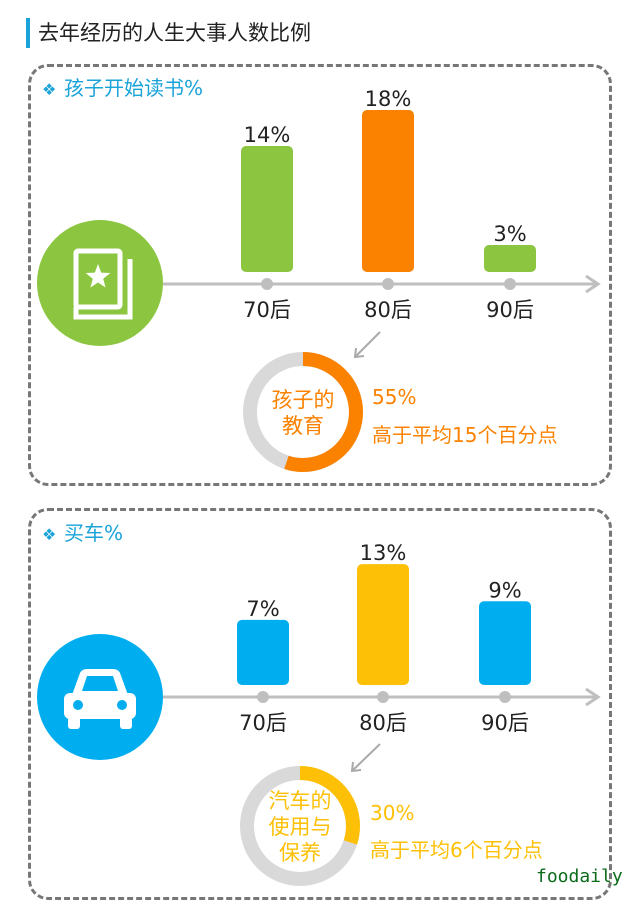 The image size is (640, 917). Describe the element at coordinates (262, 609) in the screenshot. I see `data-label: 7%` at that location.